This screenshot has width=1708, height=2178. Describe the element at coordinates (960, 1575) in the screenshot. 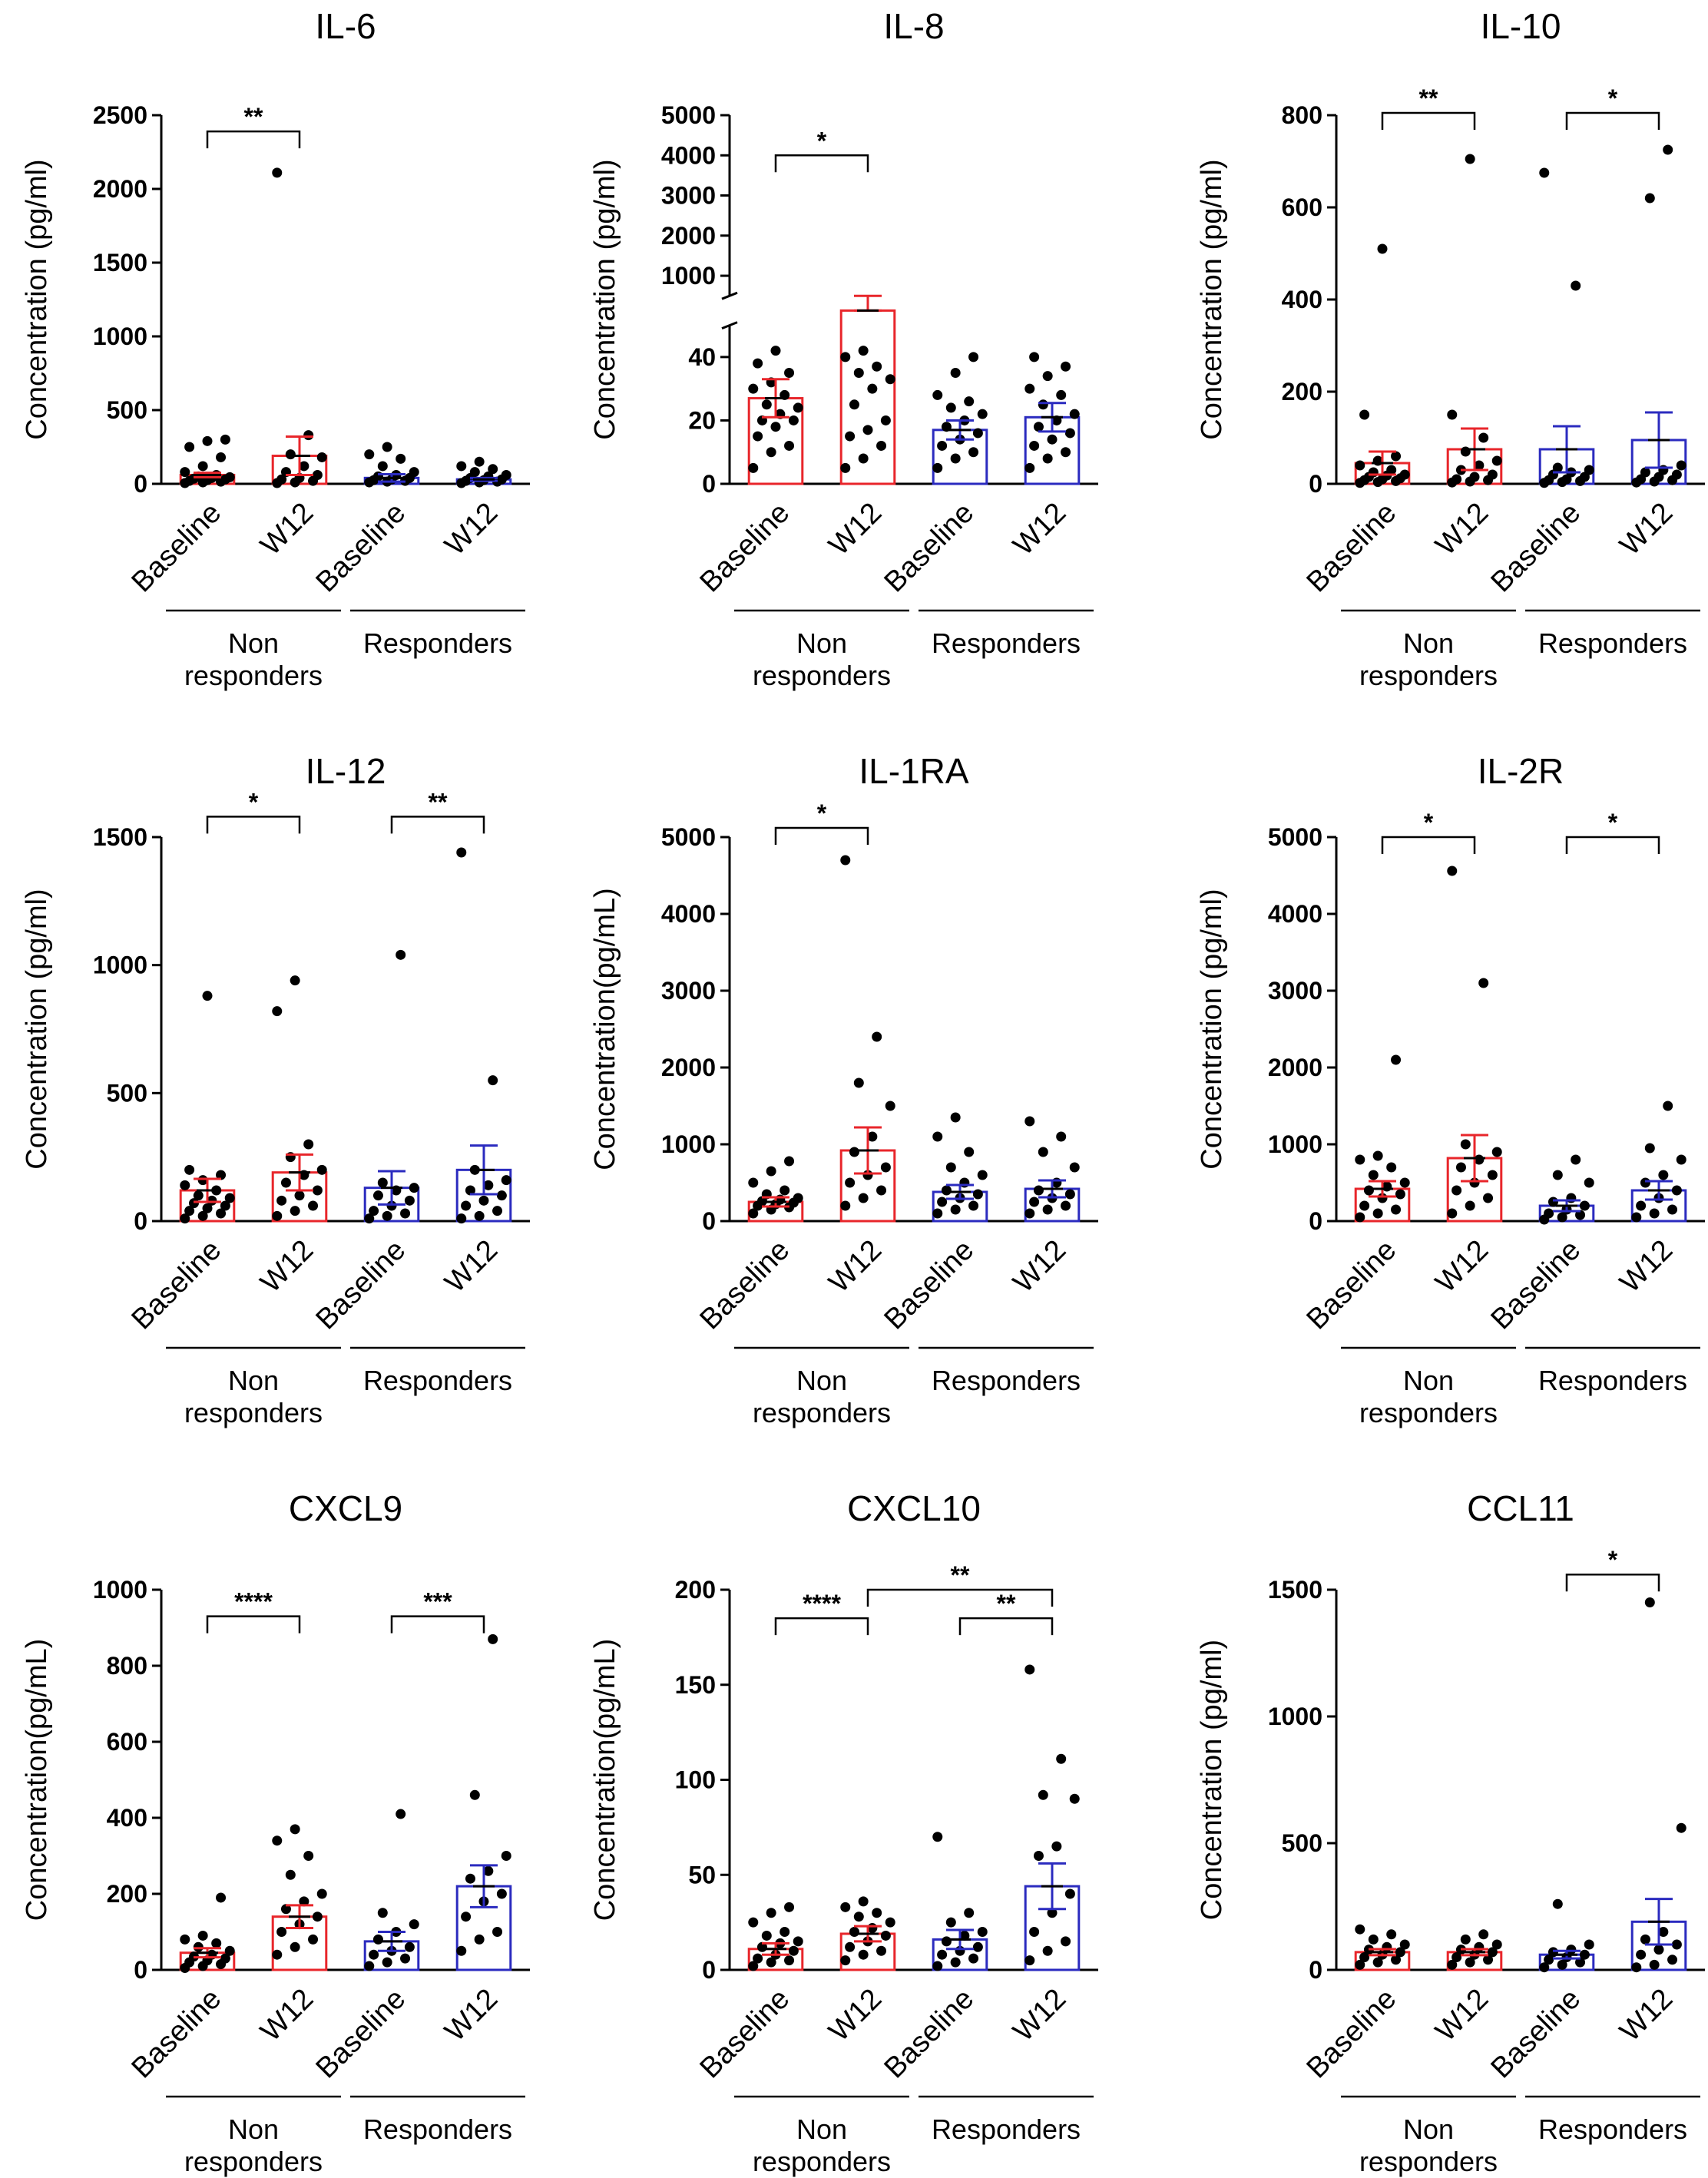

I see `significance-label: **` at that location.